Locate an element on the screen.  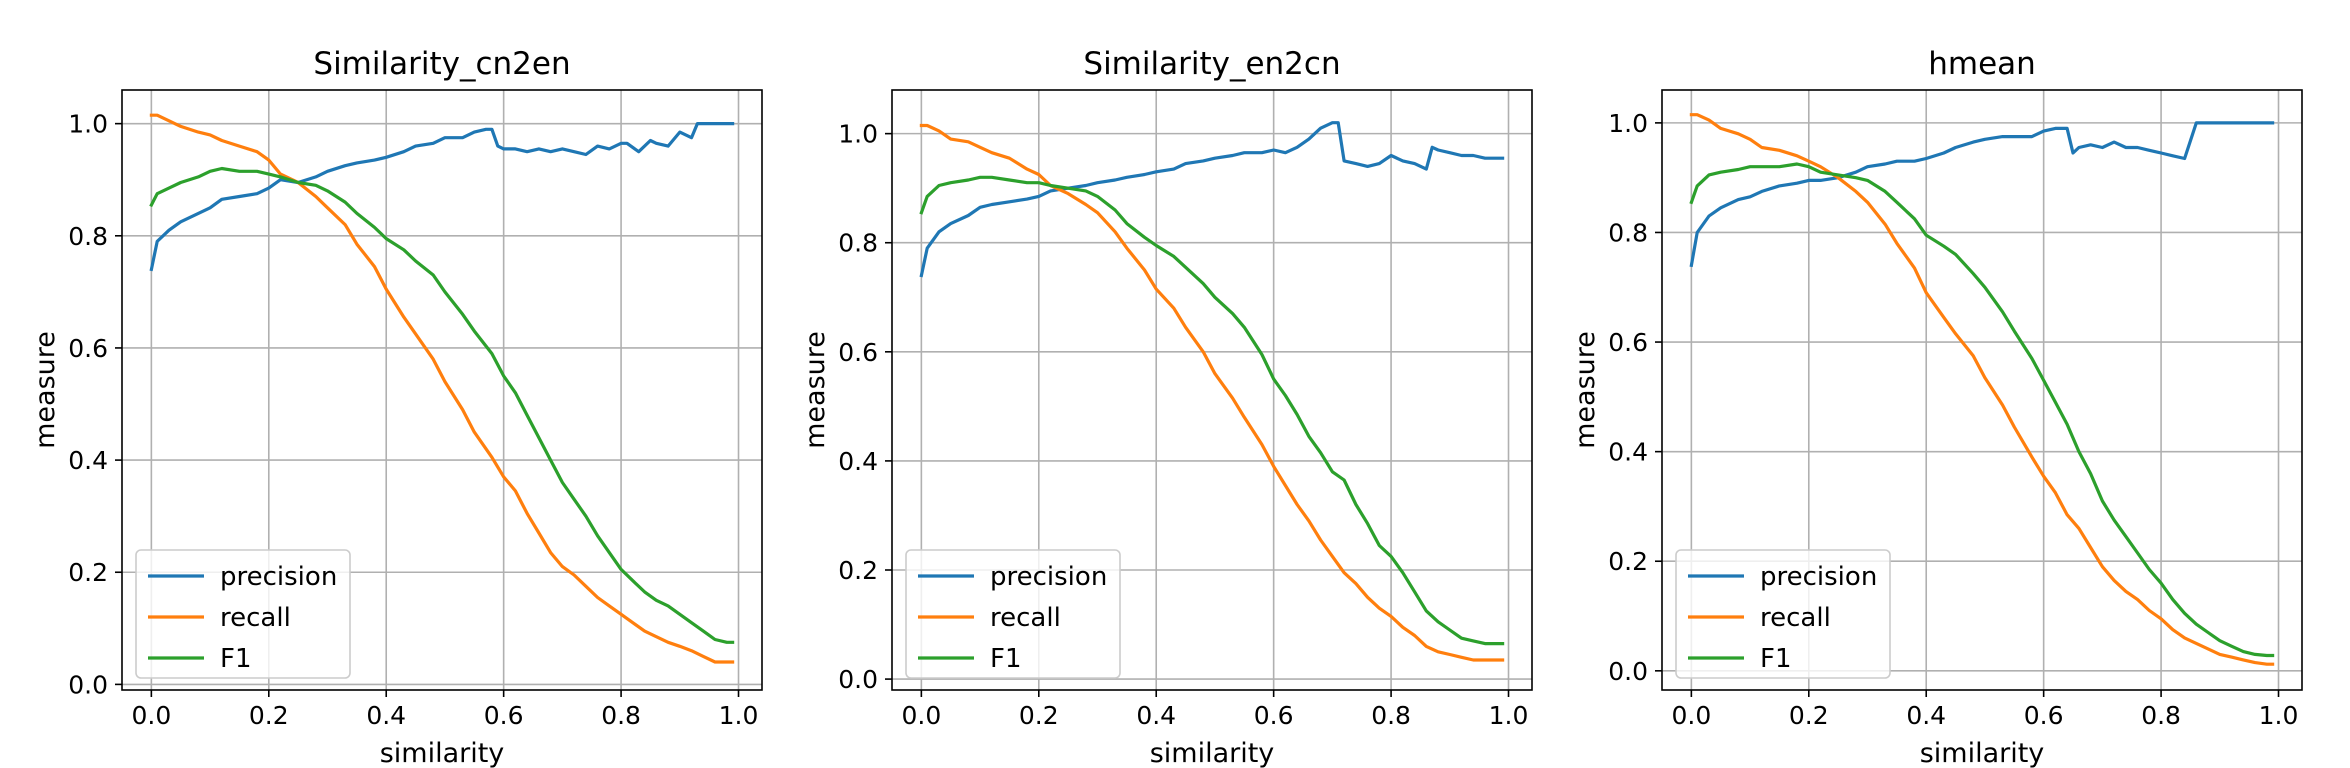
chart-title: hmean is located at coordinates (1982, 64).